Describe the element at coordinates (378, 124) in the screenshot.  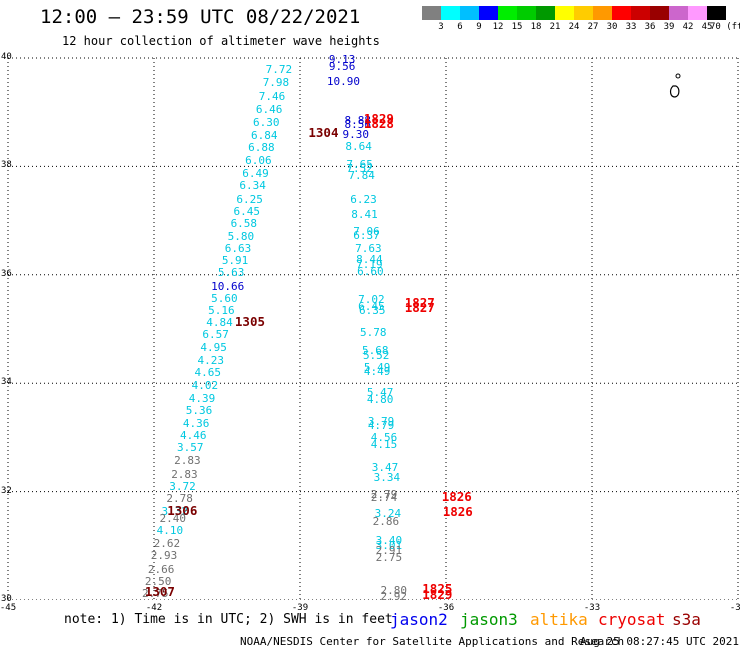
I see `pass-time-label: 1828` at that location.